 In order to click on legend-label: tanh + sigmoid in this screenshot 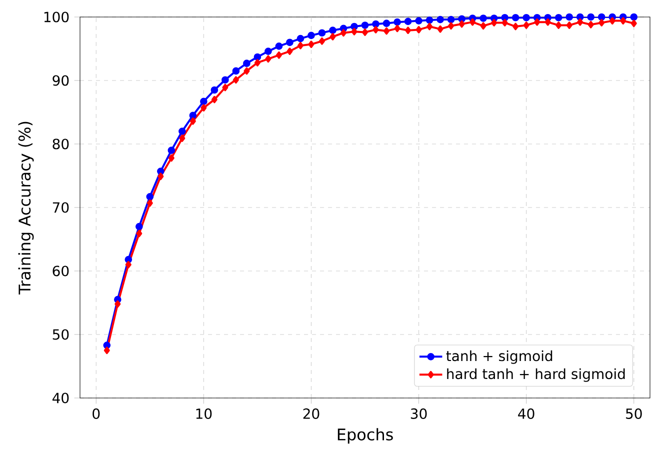, I will do `click(499, 357)`.